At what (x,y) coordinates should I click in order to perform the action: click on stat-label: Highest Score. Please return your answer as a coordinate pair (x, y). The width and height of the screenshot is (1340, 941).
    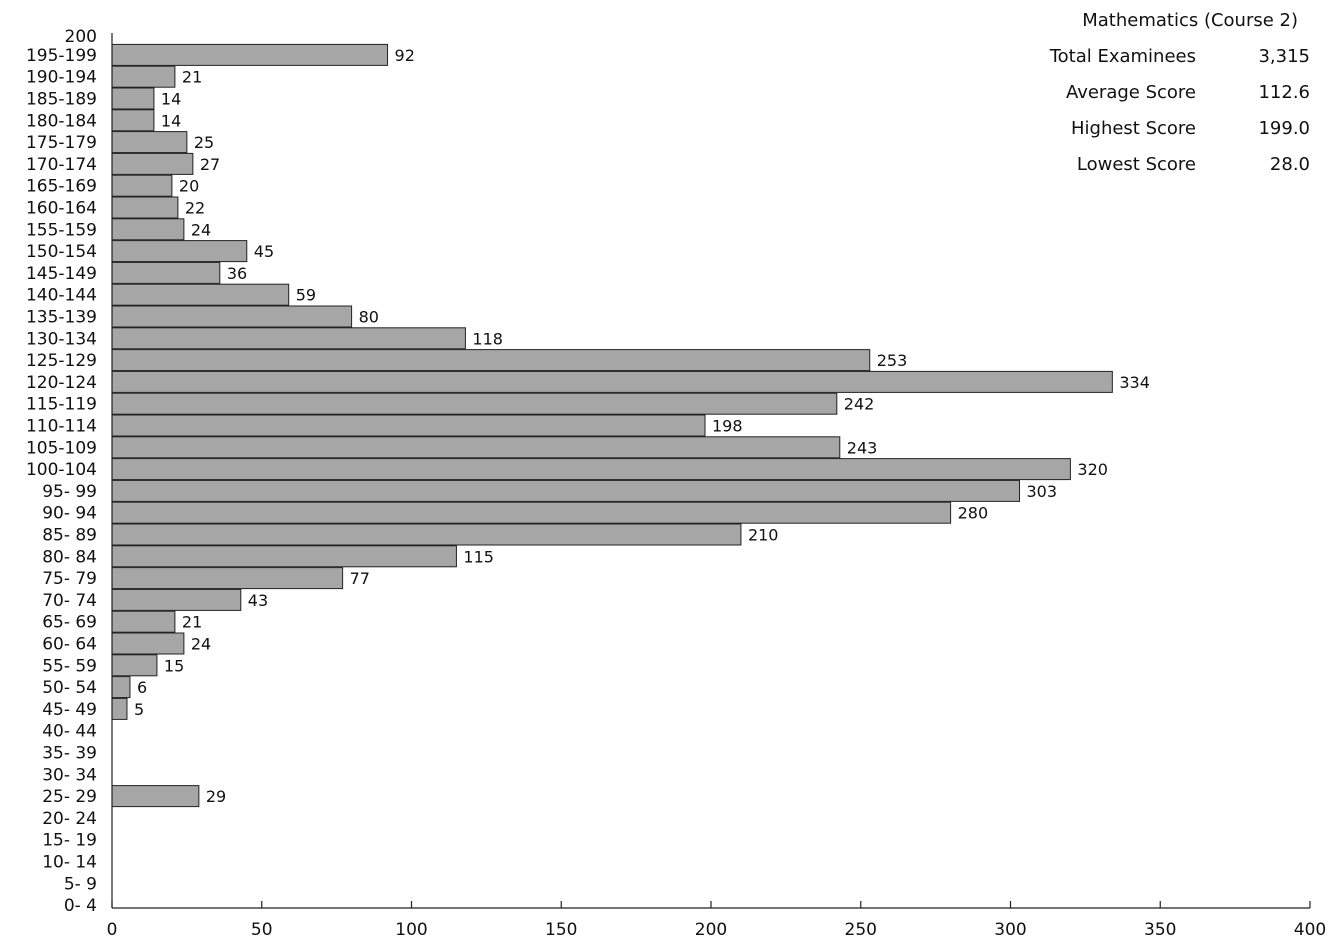
    Looking at the image, I should click on (1108, 128).